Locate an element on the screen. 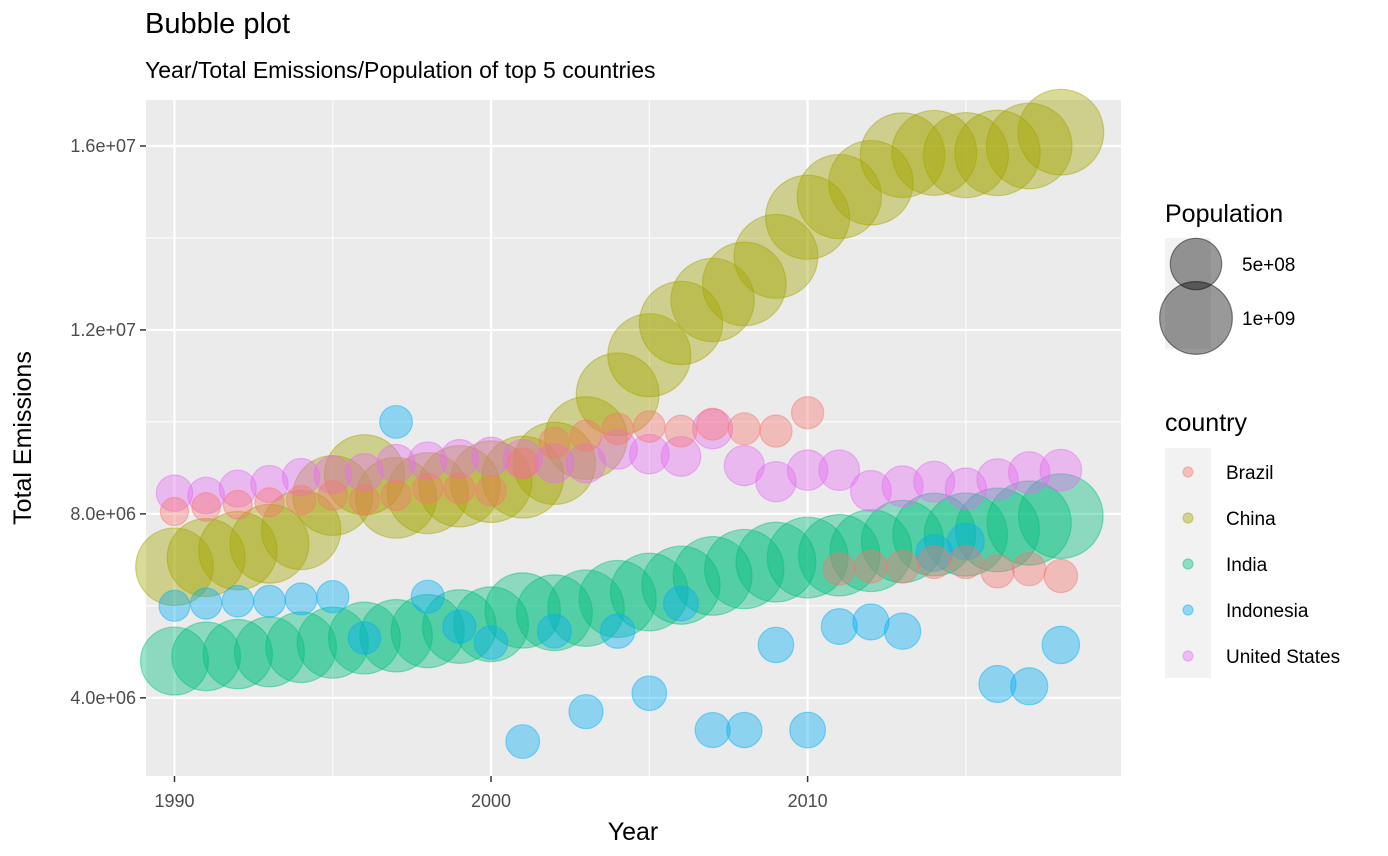  country-legend-key-bg is located at coordinates (1188, 563).